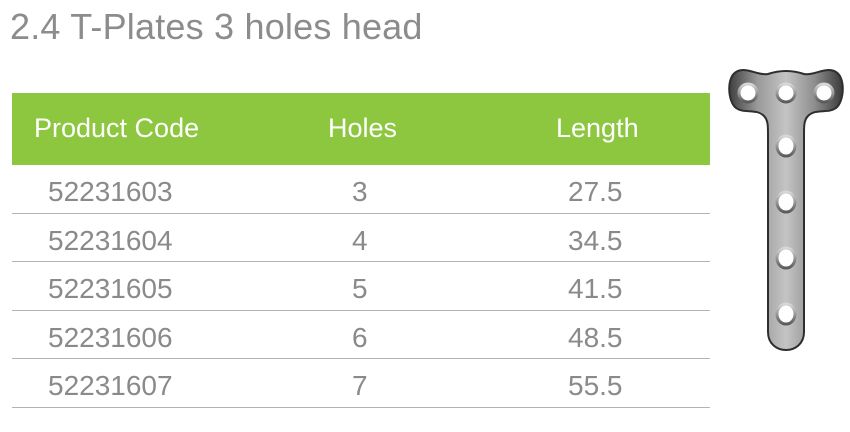 Image resolution: width=850 pixels, height=432 pixels. I want to click on cell-holes: 3, so click(360, 191).